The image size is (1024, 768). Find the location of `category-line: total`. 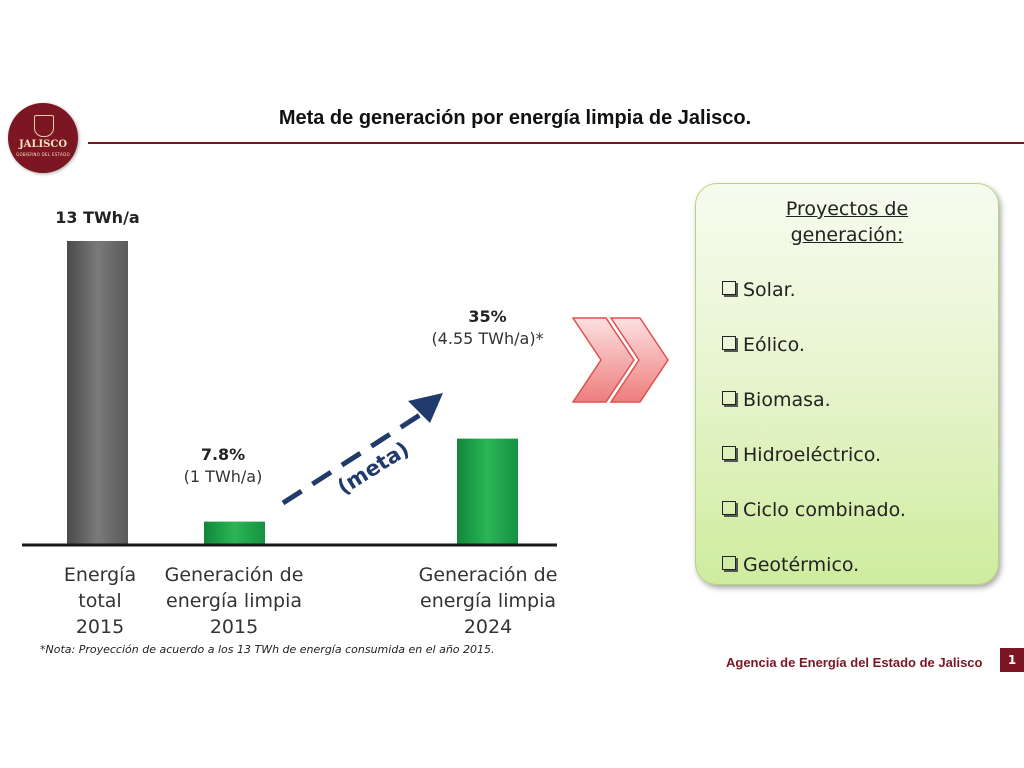

category-line: total is located at coordinates (100, 601).